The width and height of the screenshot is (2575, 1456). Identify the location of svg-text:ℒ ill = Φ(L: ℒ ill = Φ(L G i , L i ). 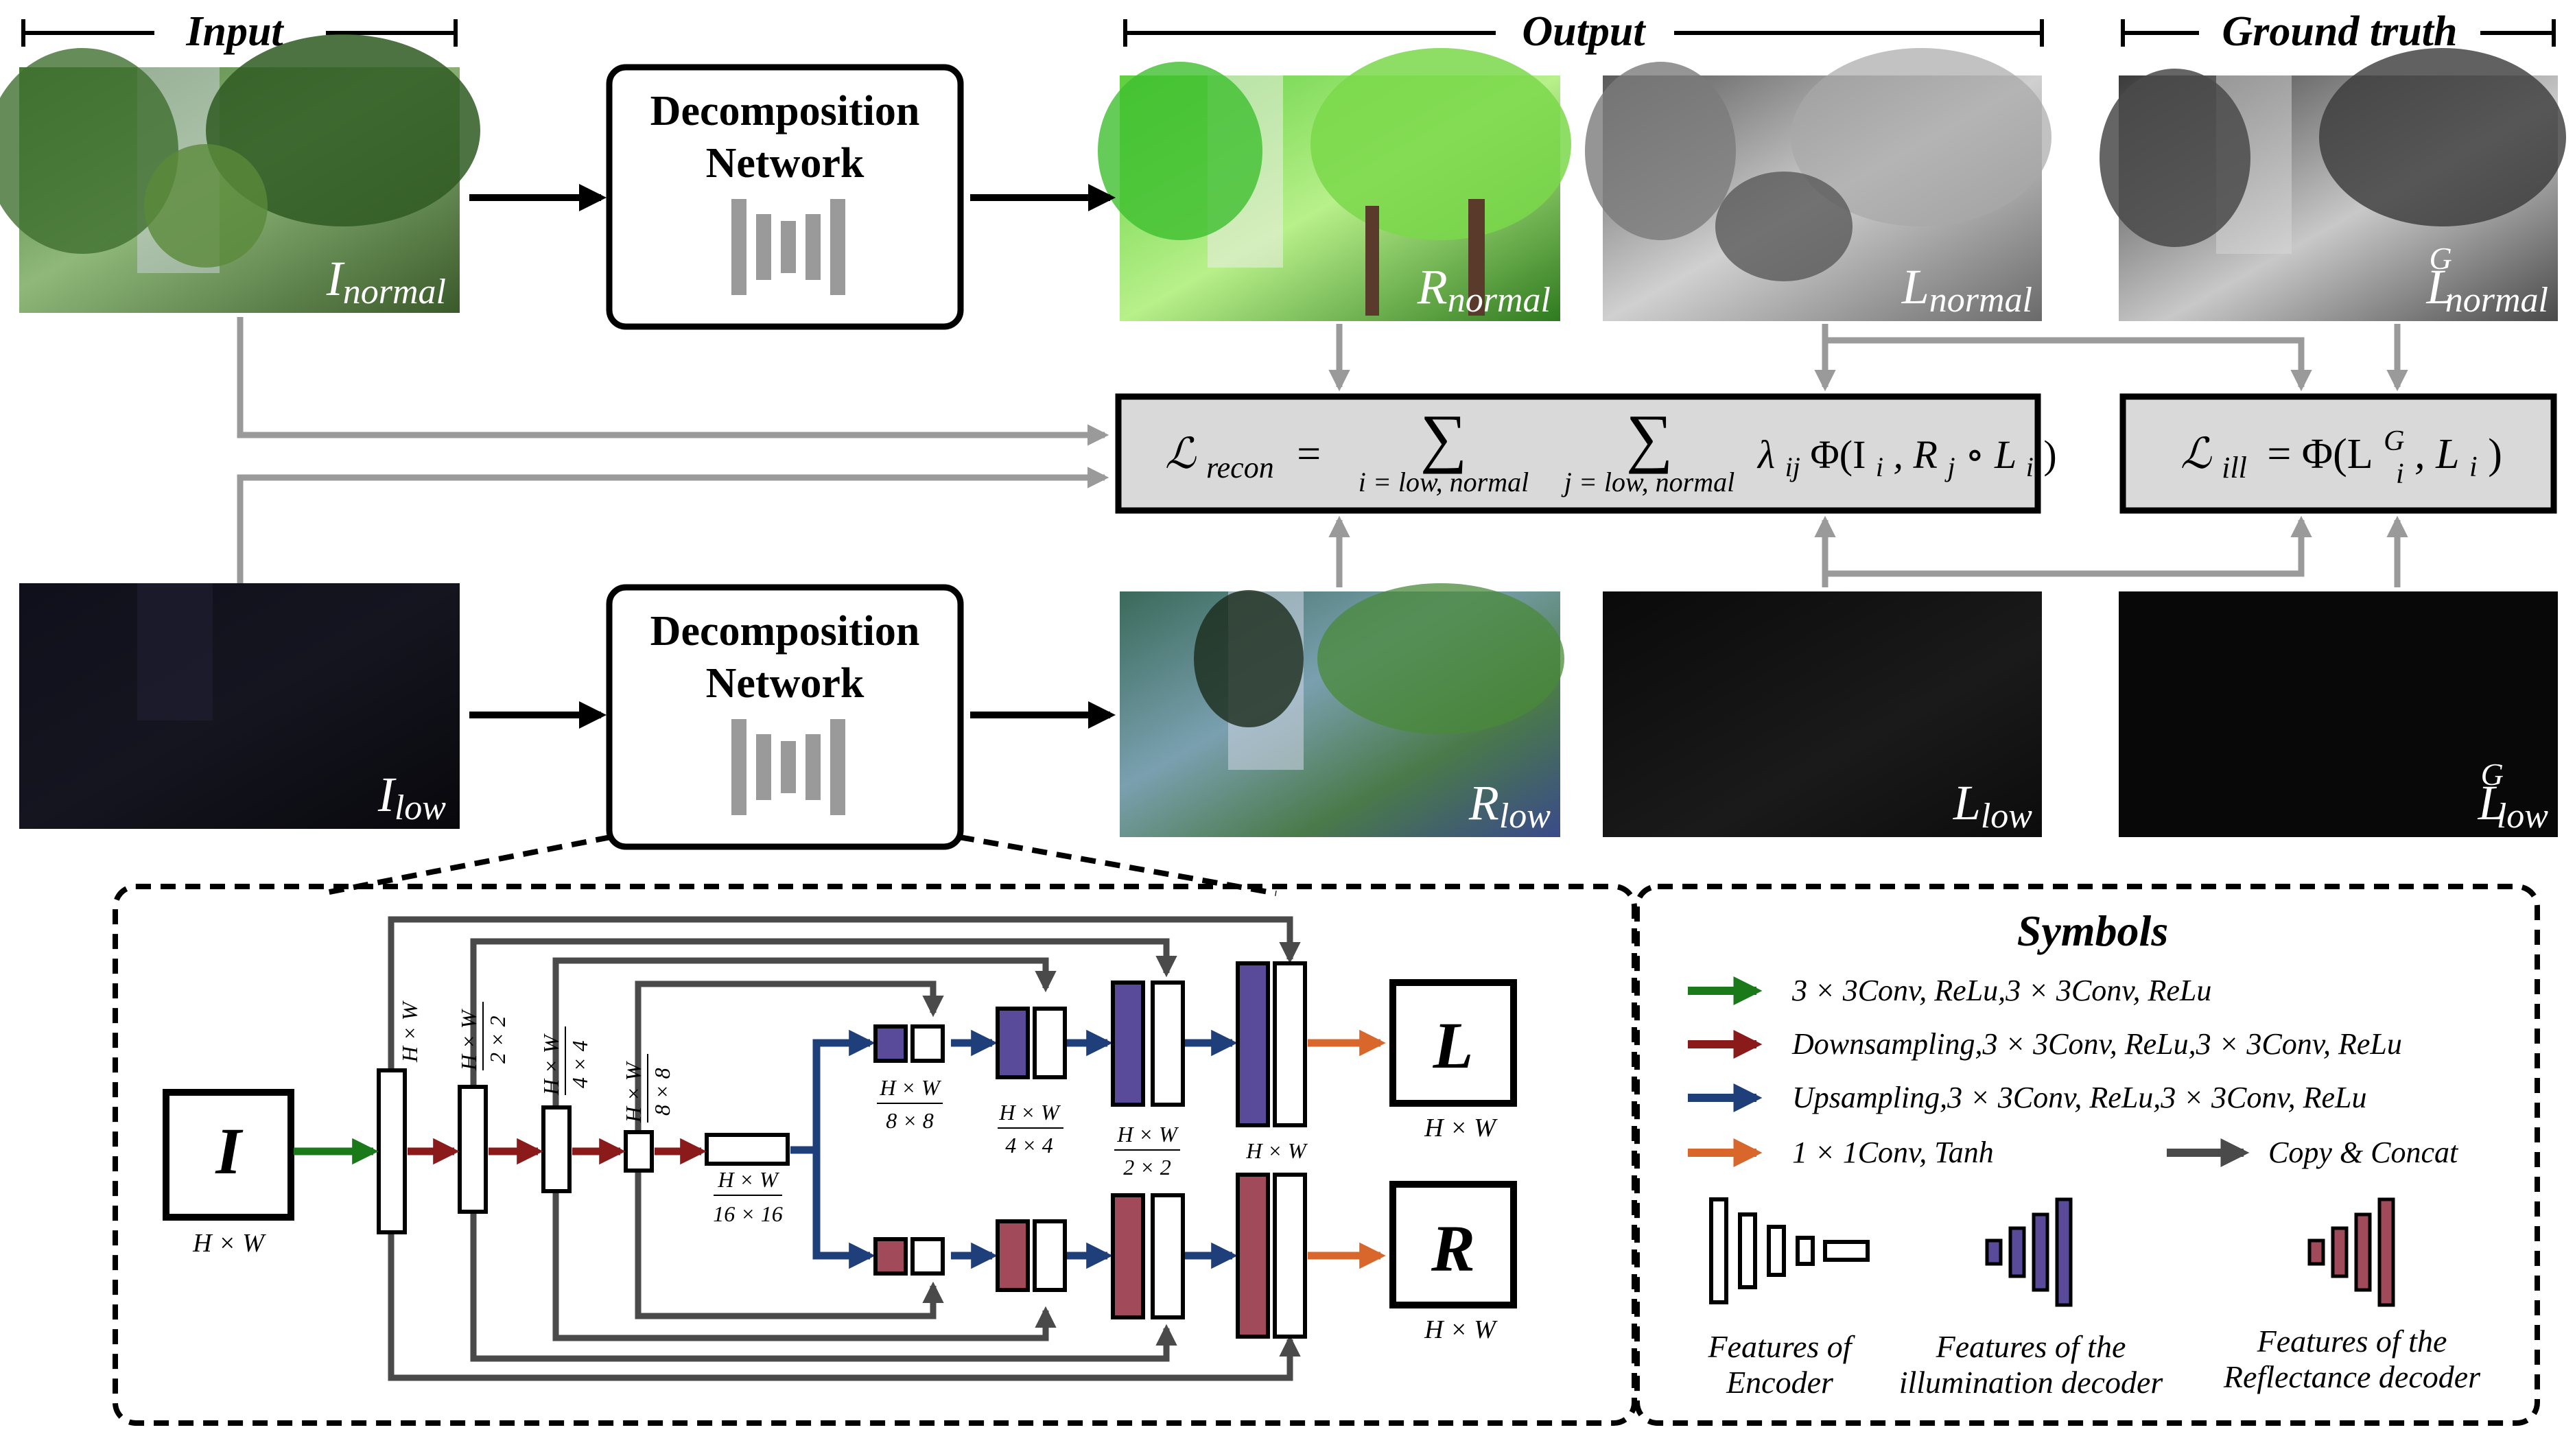
(2341, 453).